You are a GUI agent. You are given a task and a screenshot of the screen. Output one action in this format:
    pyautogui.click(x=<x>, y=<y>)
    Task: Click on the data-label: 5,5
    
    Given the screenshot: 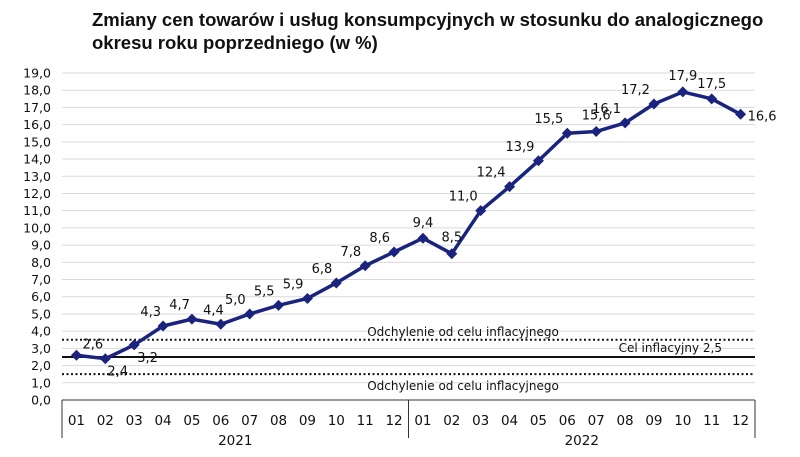 What is the action you would take?
    pyautogui.click(x=264, y=291)
    